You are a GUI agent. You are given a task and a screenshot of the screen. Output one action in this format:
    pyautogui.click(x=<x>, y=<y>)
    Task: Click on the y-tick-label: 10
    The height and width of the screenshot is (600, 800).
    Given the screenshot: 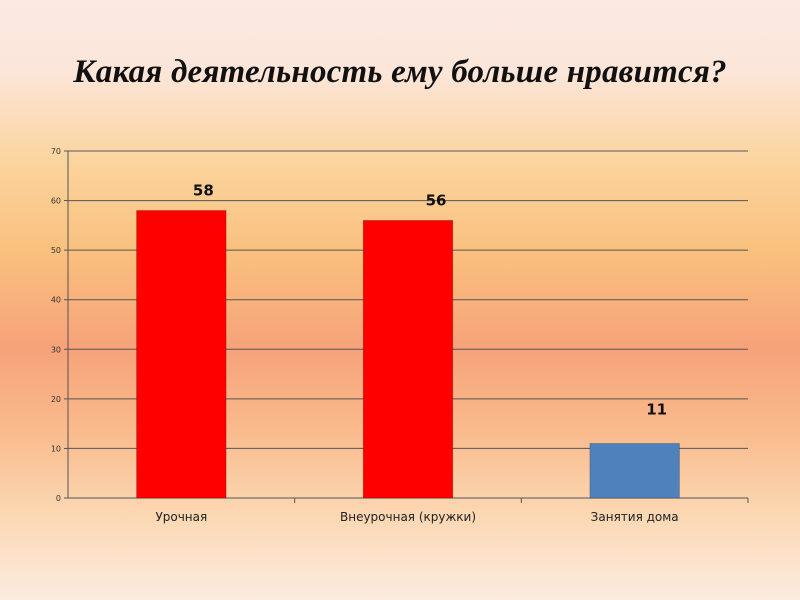 What is the action you would take?
    pyautogui.click(x=56, y=448)
    